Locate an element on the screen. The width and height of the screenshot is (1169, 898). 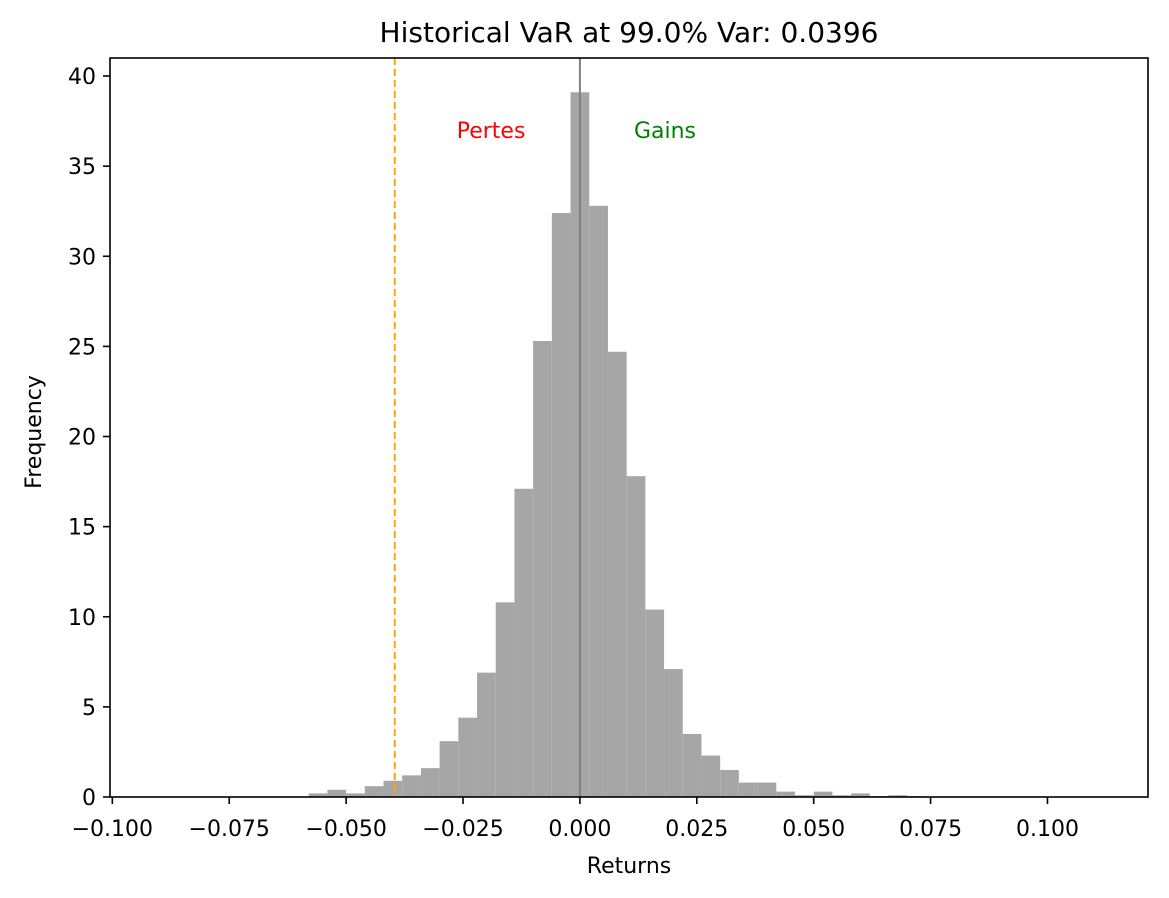
y-axis-label: Frequency is located at coordinates (34, 432).